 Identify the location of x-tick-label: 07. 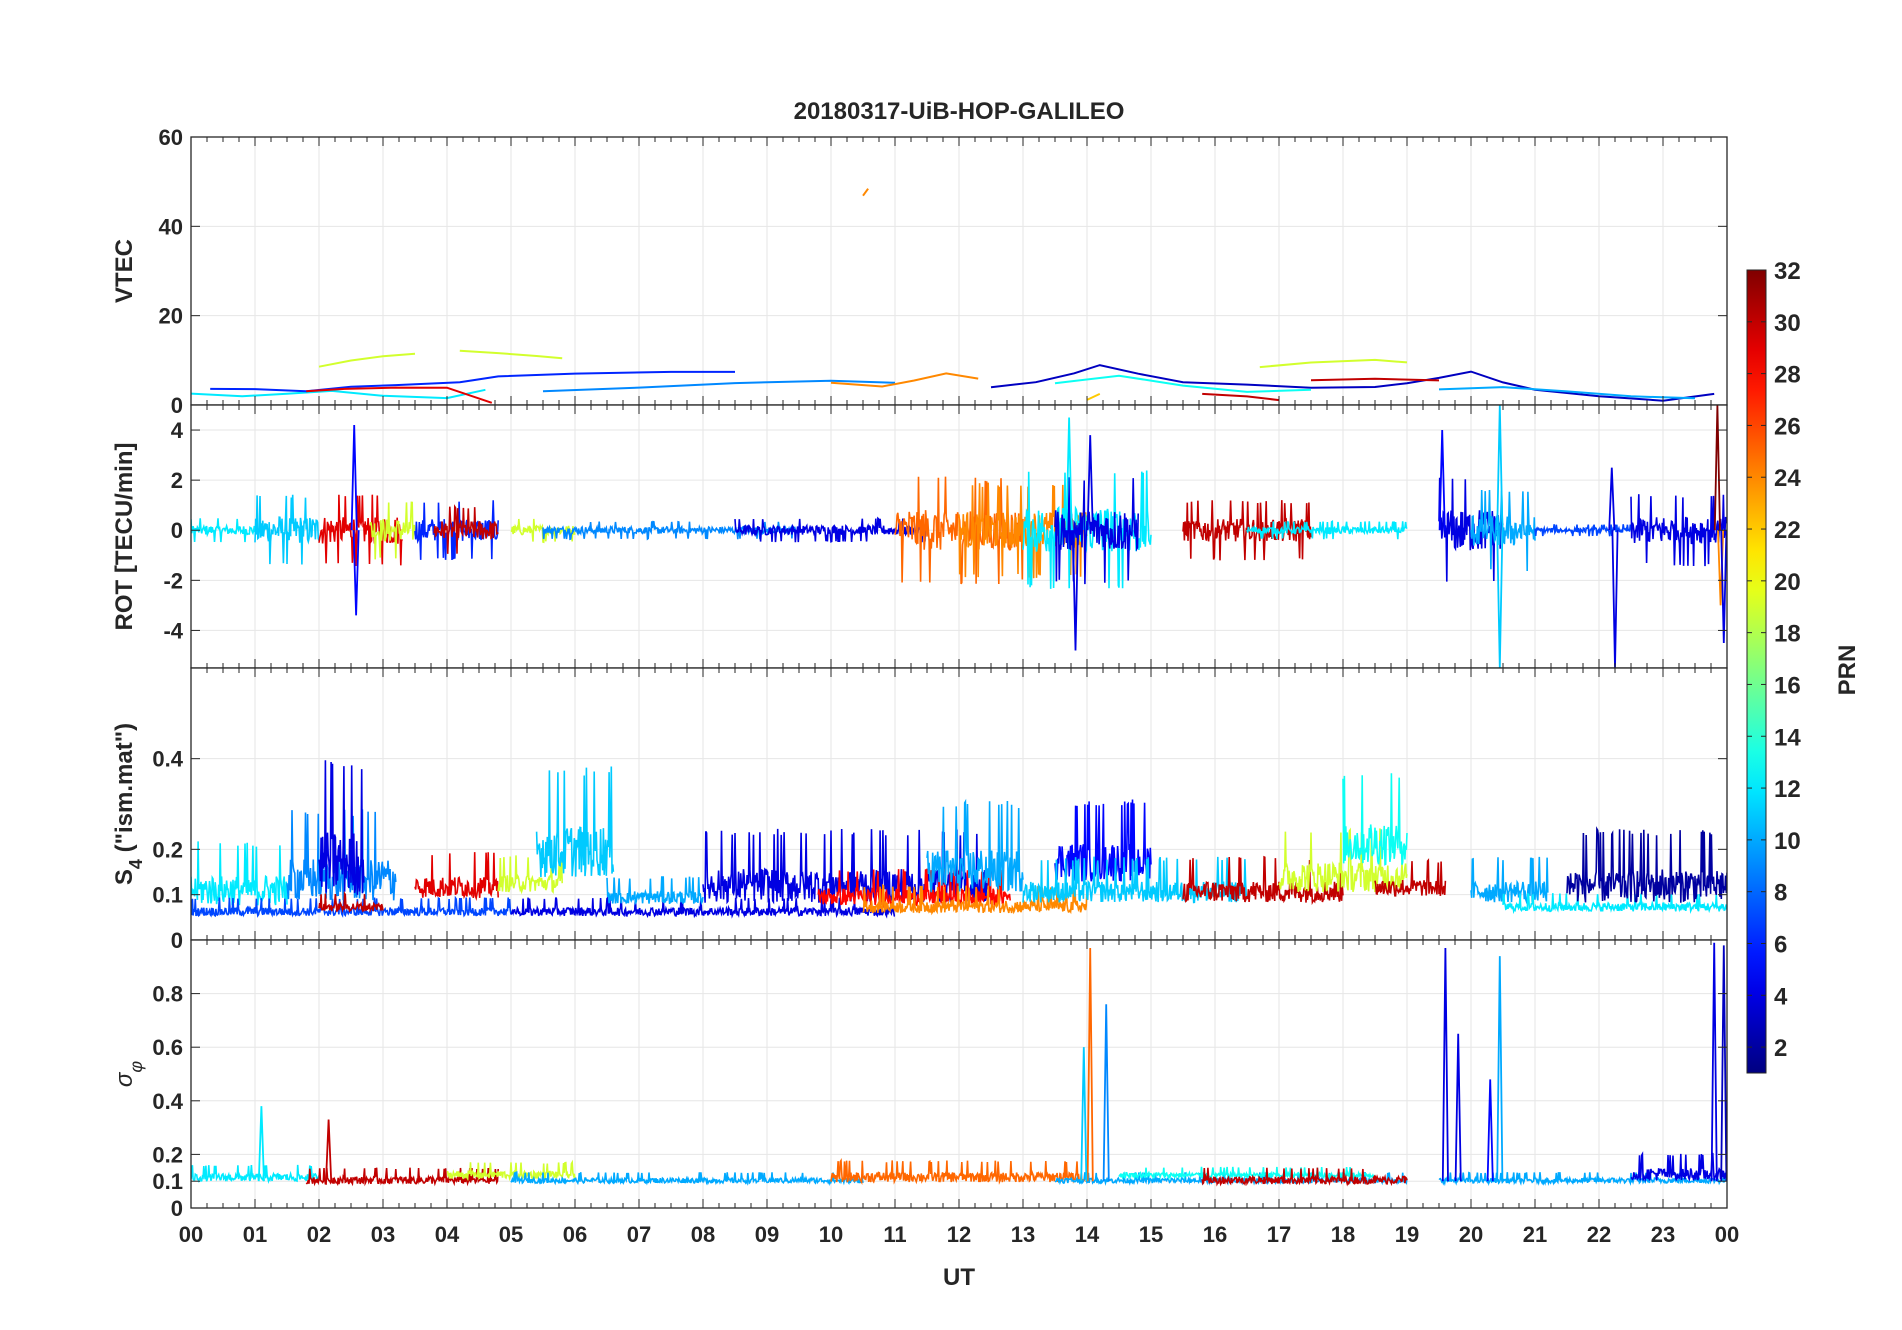
(639, 1234).